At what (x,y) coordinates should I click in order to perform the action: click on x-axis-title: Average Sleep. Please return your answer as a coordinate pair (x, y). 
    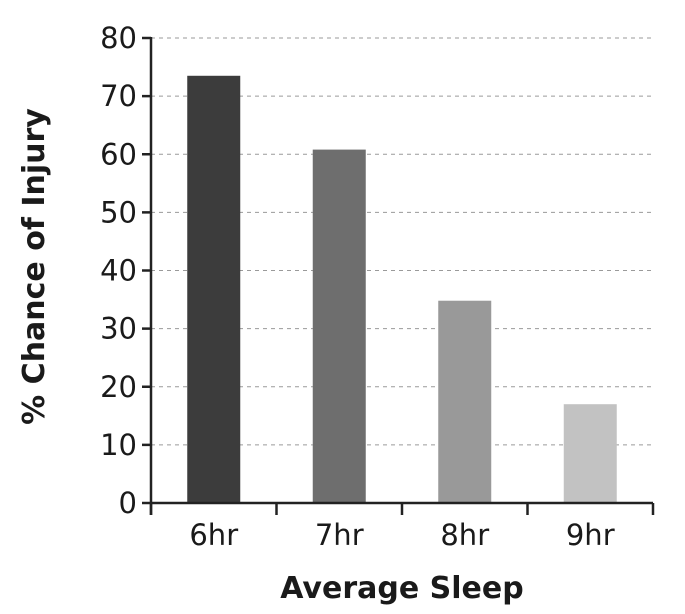
    Looking at the image, I should click on (401, 588).